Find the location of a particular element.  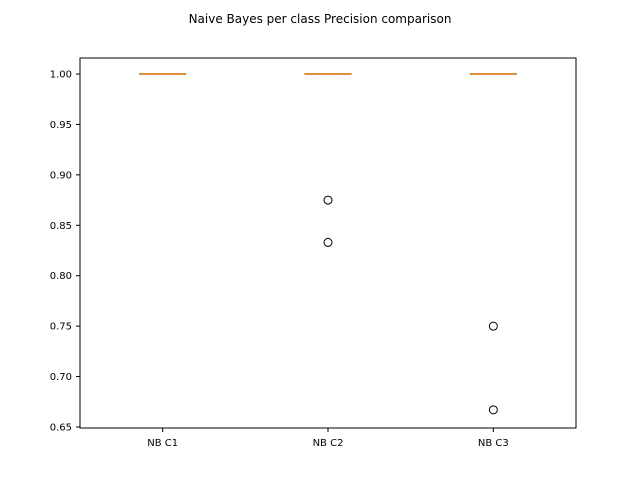

x-tick-label: NB C3 is located at coordinates (493, 443).